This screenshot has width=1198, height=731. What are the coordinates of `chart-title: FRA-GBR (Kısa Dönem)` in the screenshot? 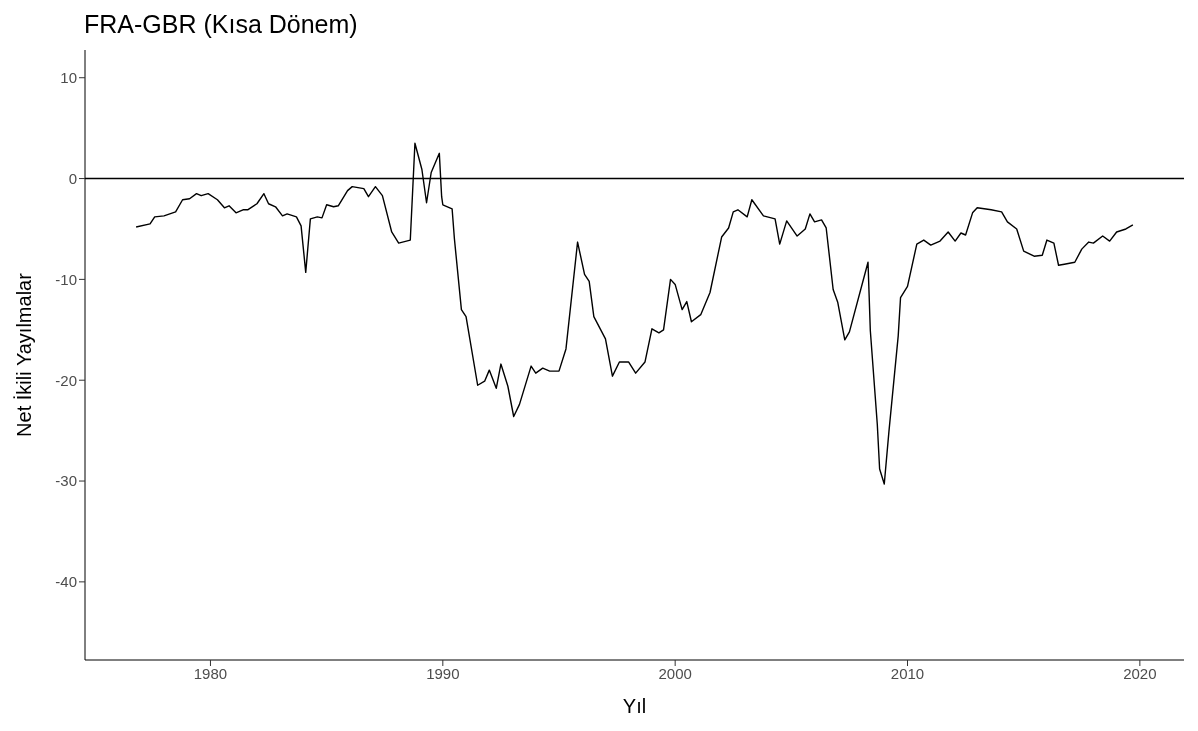 It's located at (221, 24).